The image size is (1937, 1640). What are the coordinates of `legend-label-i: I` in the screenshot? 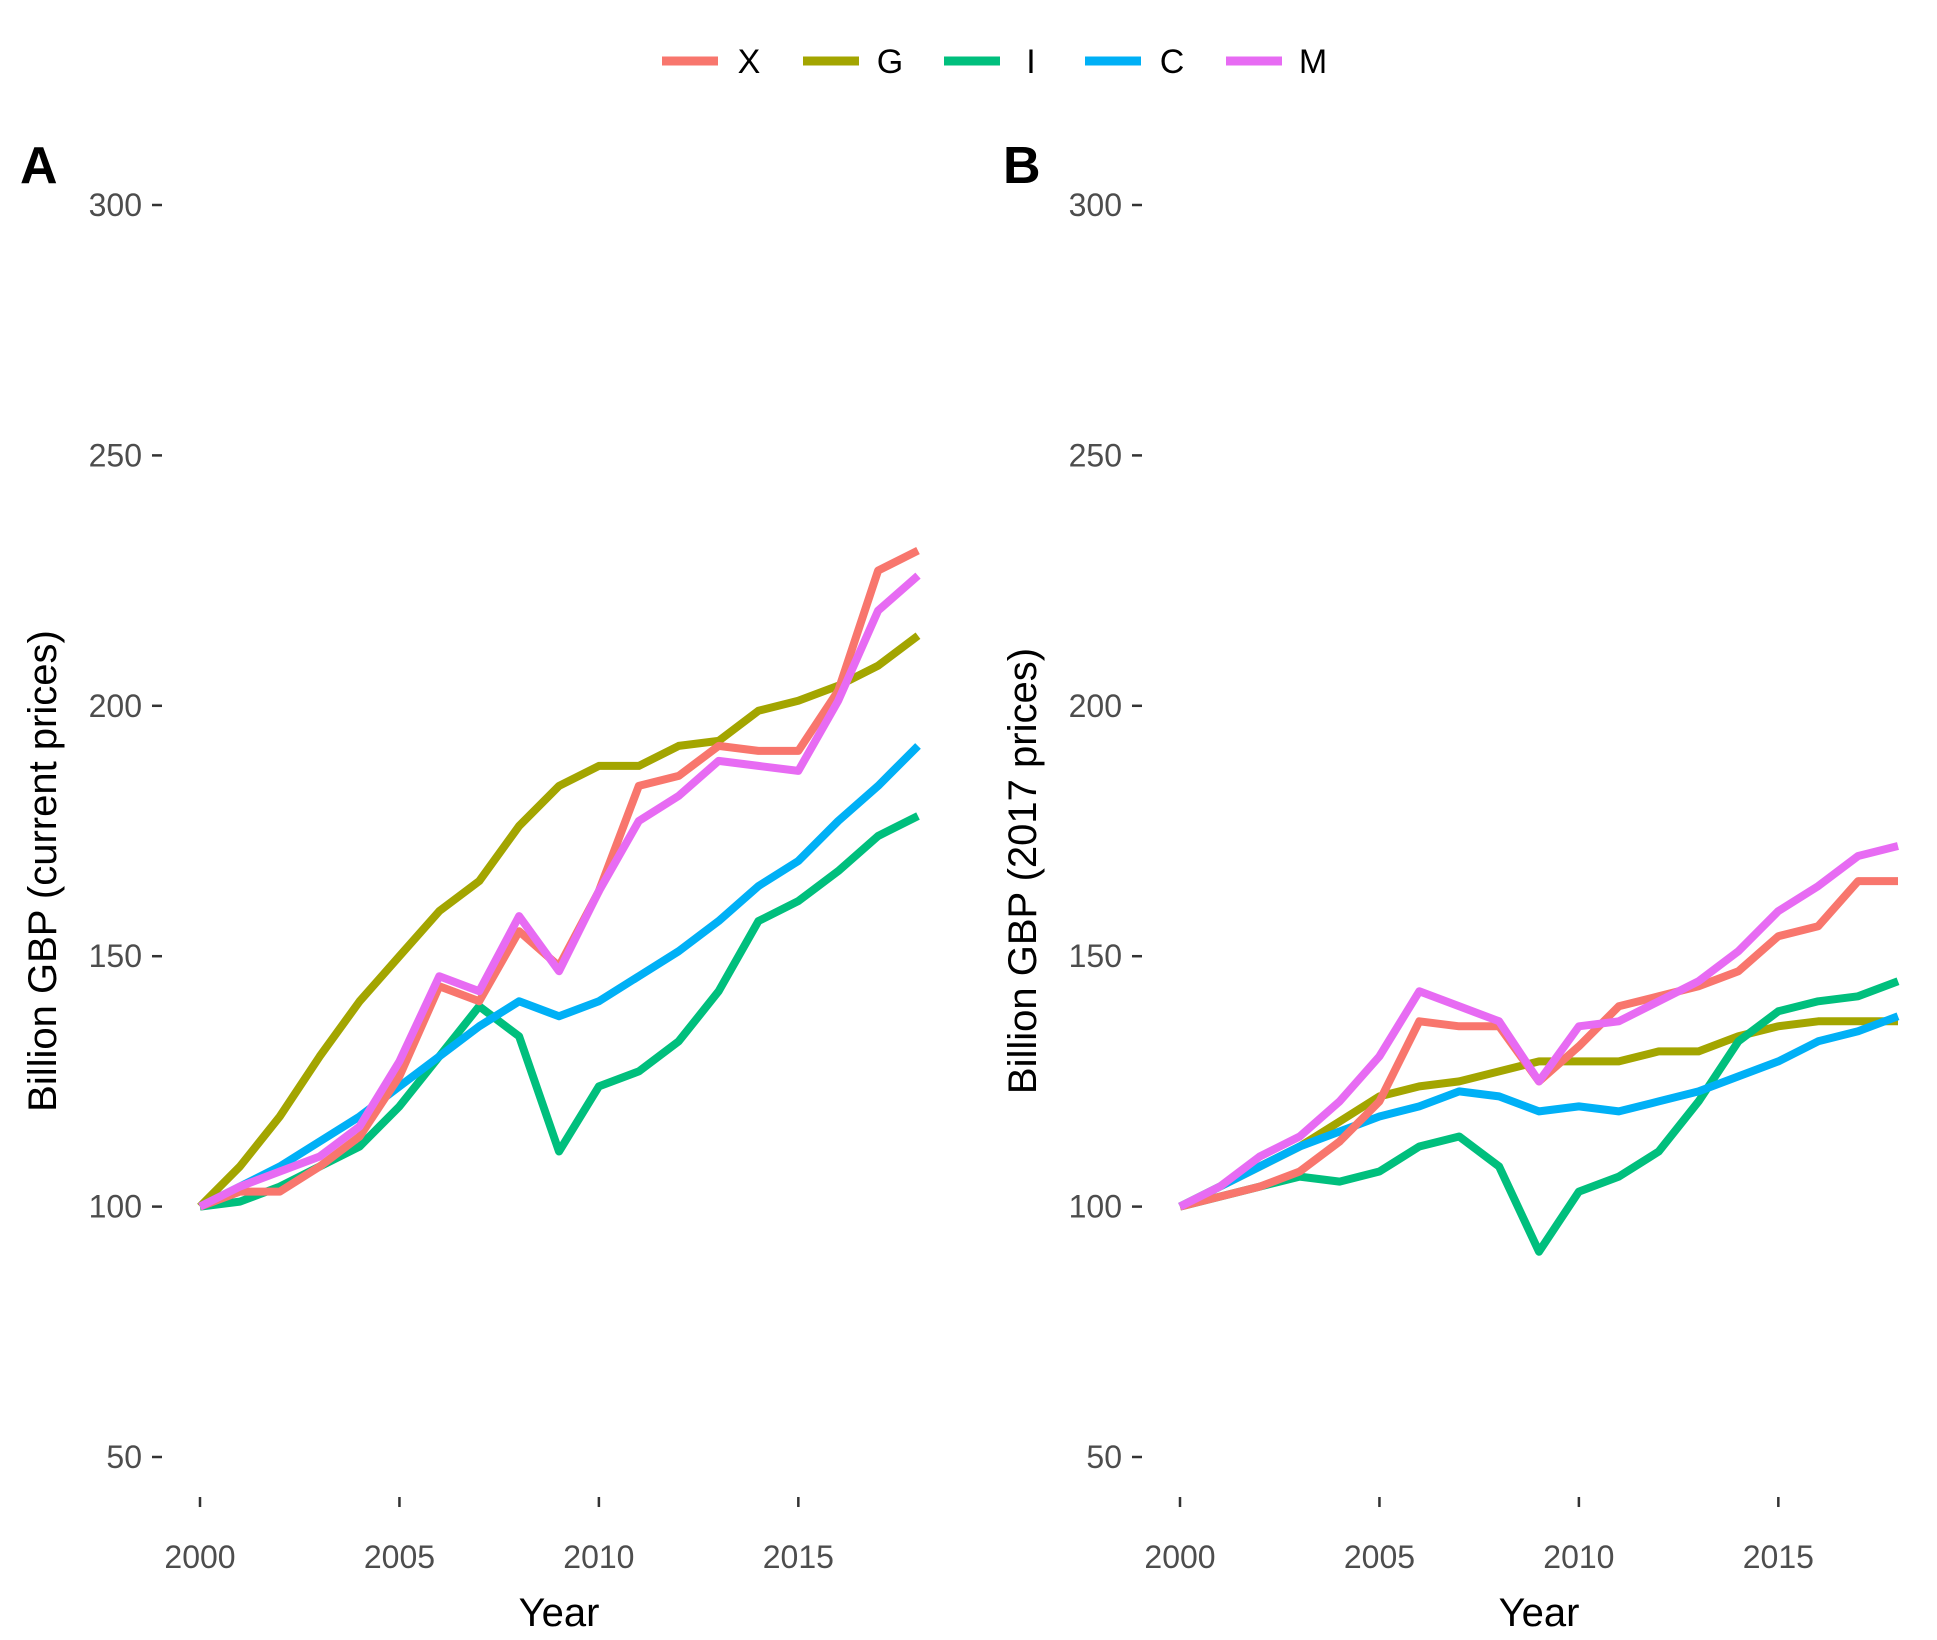 It's located at (1030, 62).